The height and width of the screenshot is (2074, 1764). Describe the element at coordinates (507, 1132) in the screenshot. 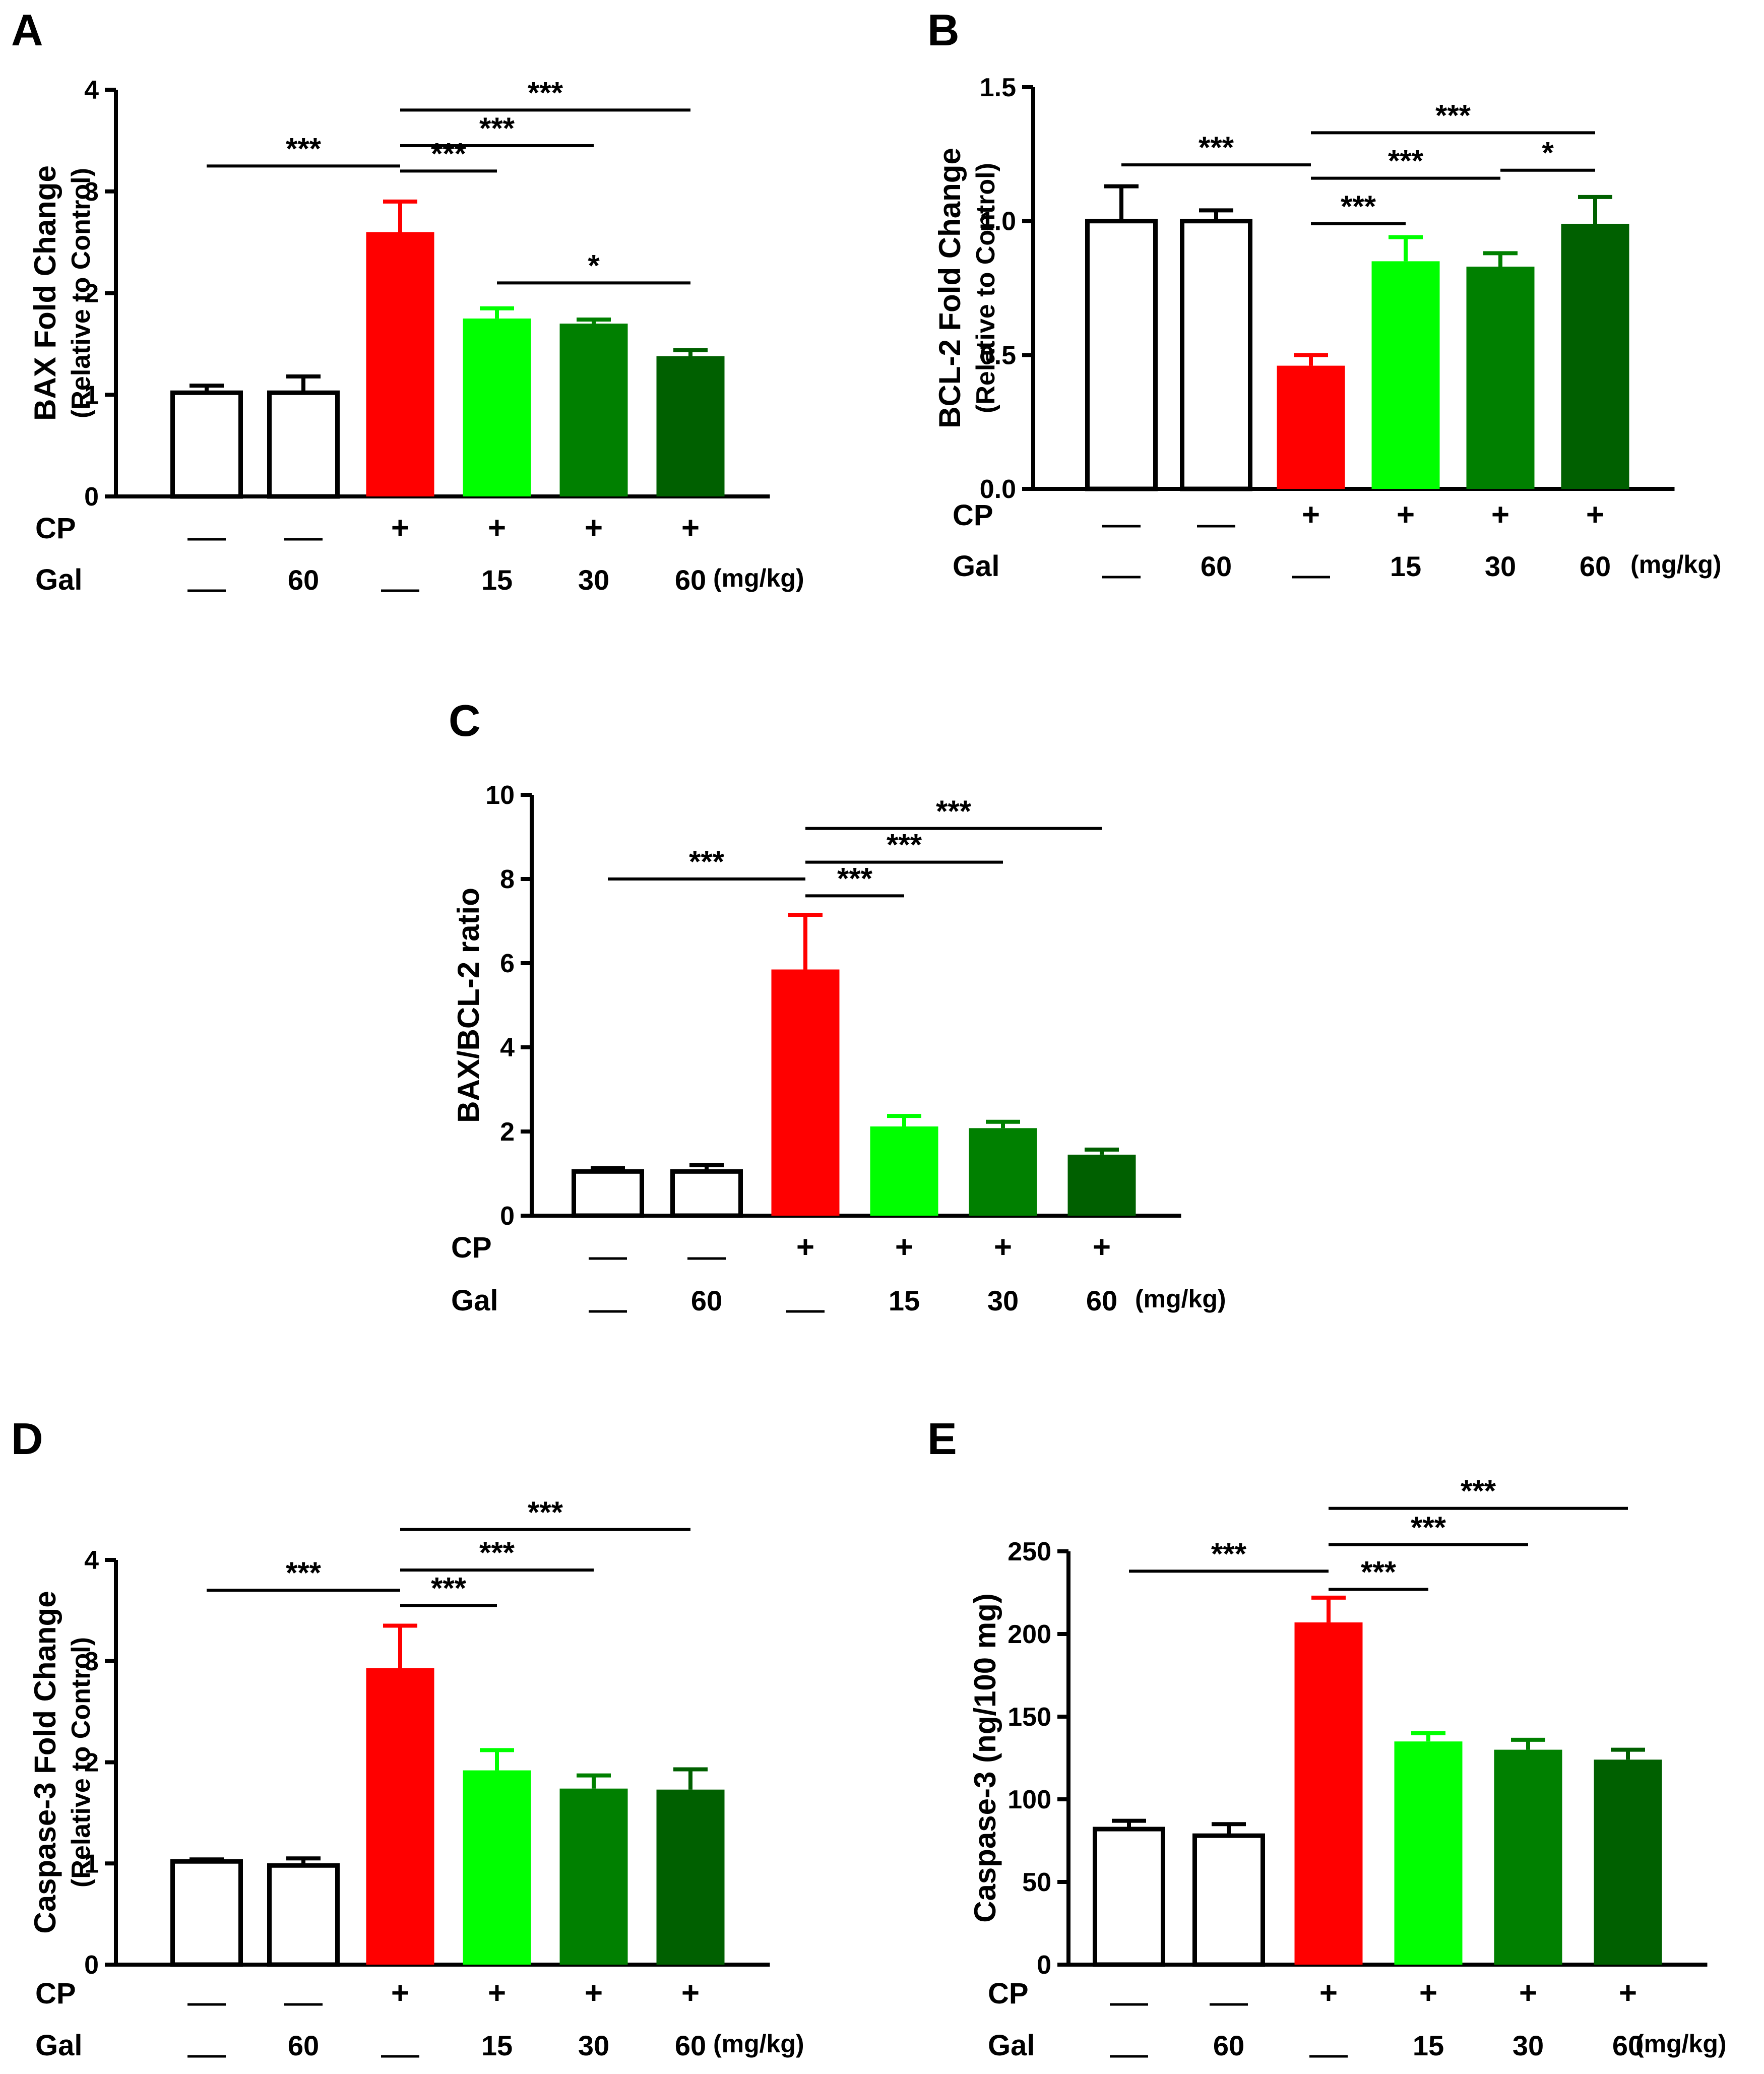

I see `y-tick-label: 2` at that location.